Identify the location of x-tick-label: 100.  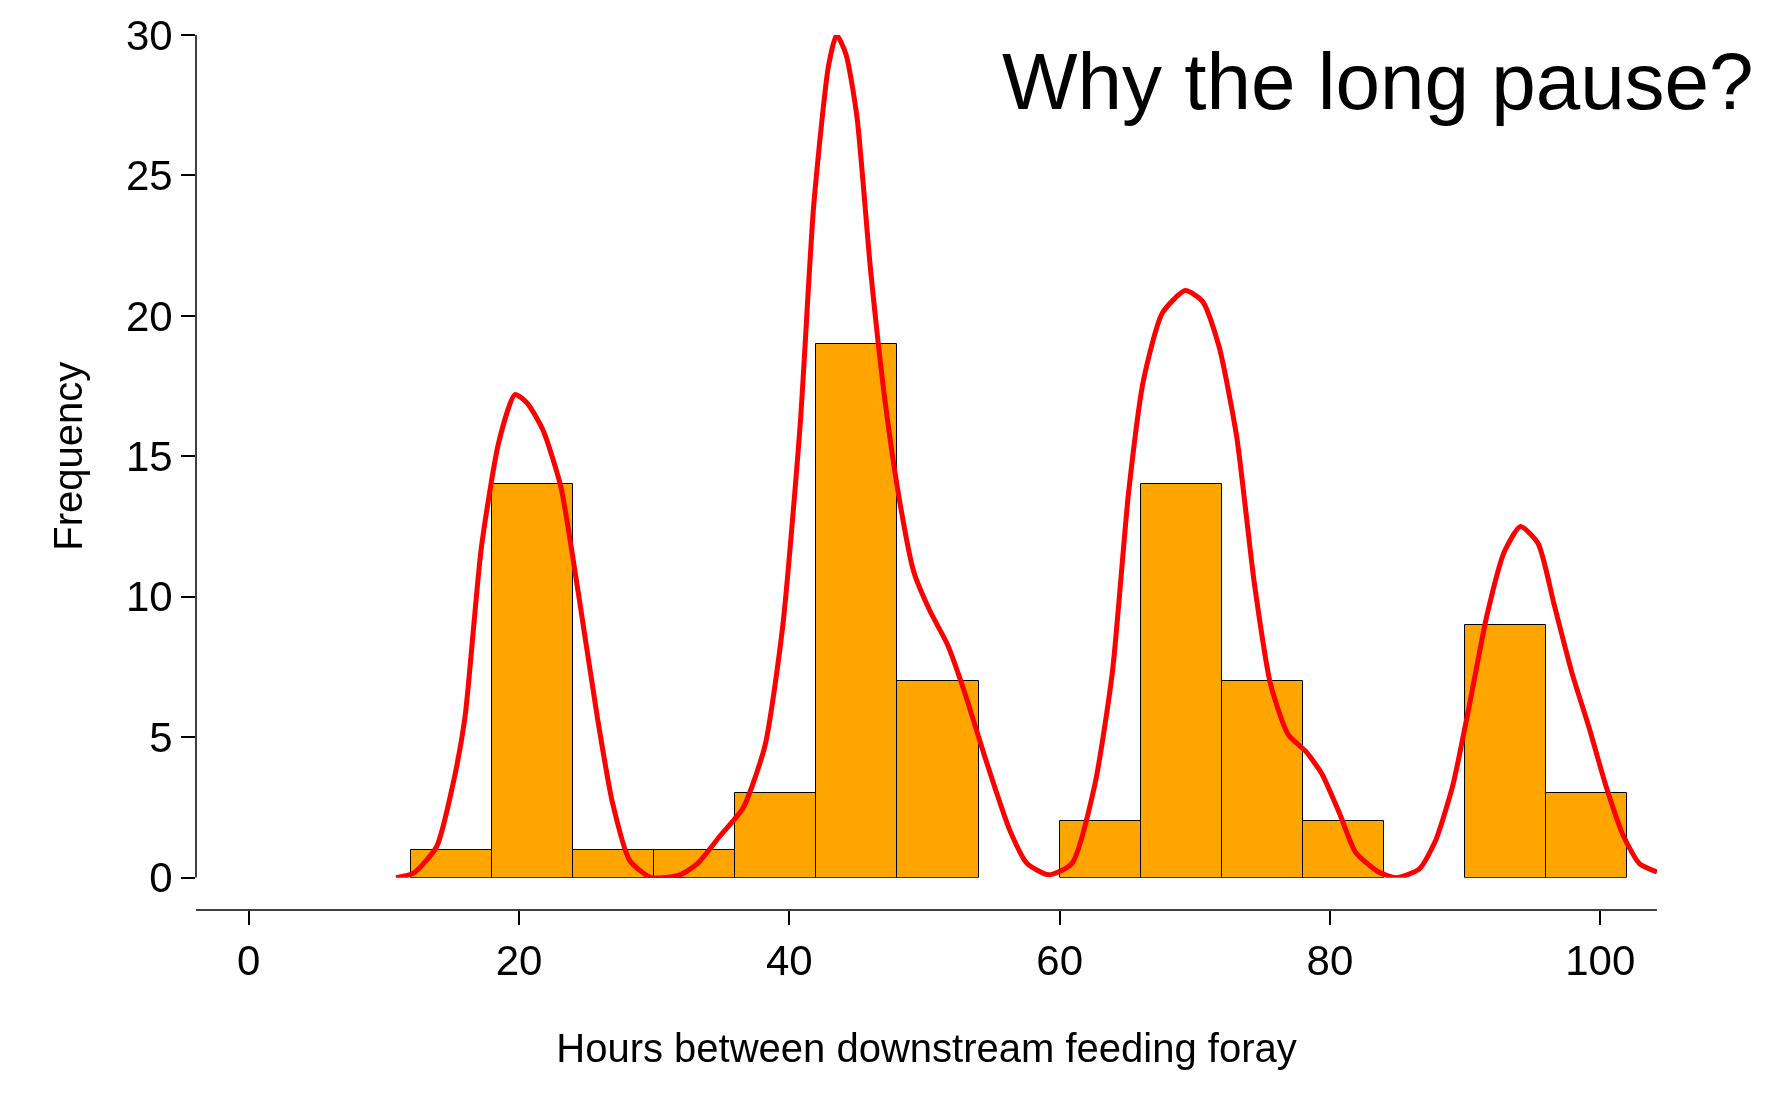
(1600, 961).